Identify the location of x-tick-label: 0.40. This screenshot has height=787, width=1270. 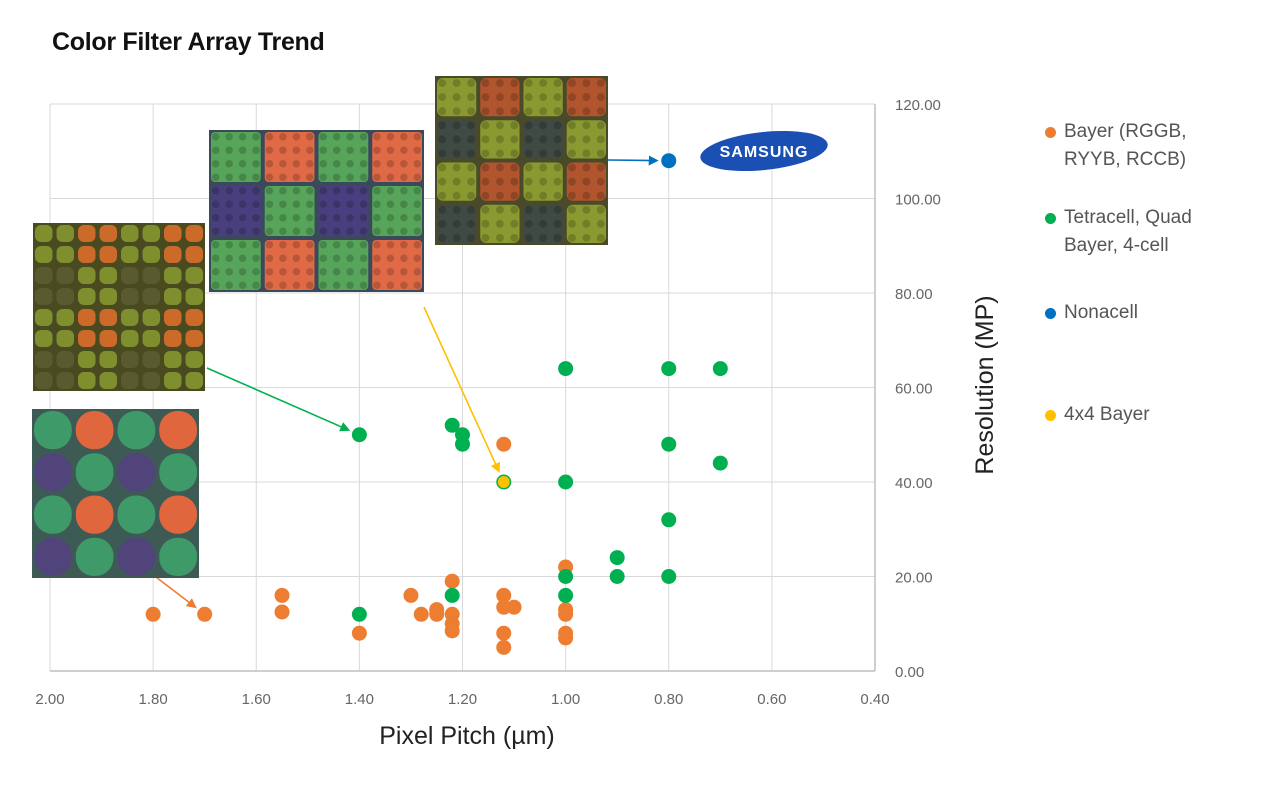
(874, 699).